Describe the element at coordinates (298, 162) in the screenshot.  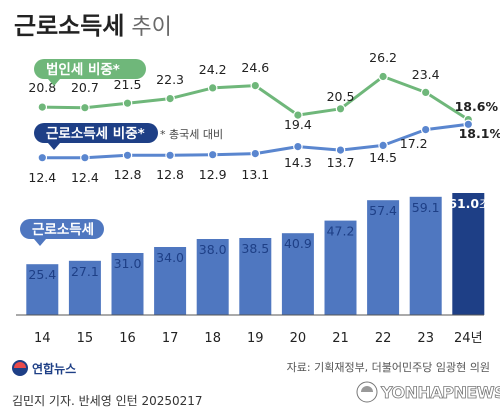
I see `line-label-income-20: 14.3` at that location.